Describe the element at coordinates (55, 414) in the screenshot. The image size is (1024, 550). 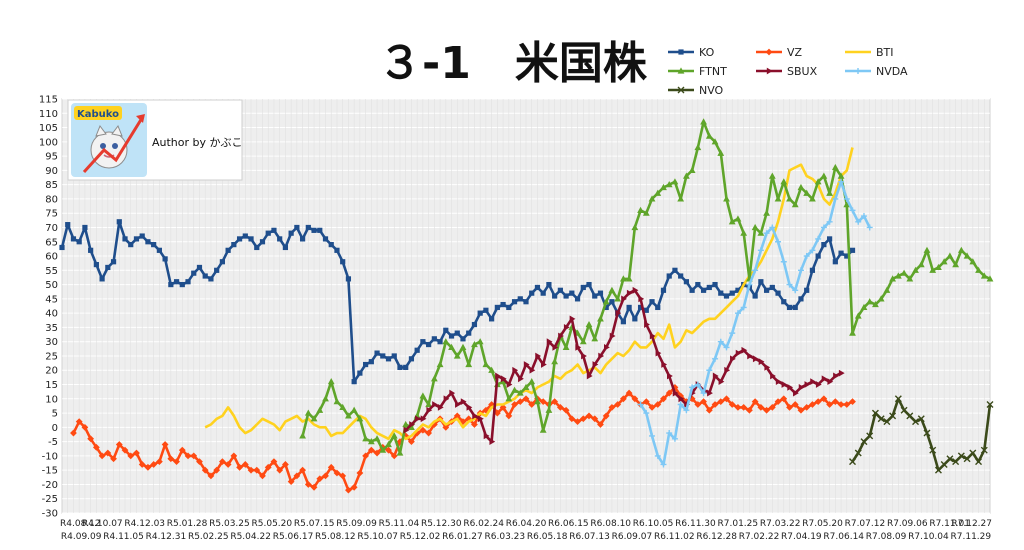
I see `y-tick-label: 5` at that location.